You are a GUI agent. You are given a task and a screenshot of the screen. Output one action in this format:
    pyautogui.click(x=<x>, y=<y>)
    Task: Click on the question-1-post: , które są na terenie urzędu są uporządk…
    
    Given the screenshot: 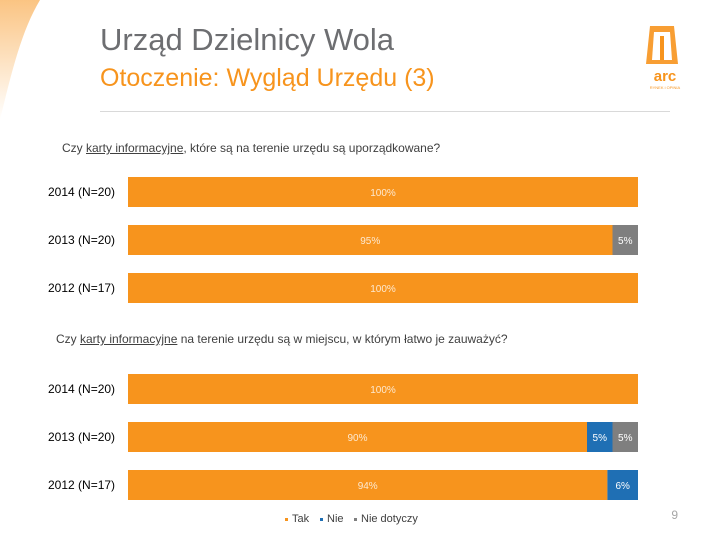 What is the action you would take?
    pyautogui.click(x=312, y=148)
    